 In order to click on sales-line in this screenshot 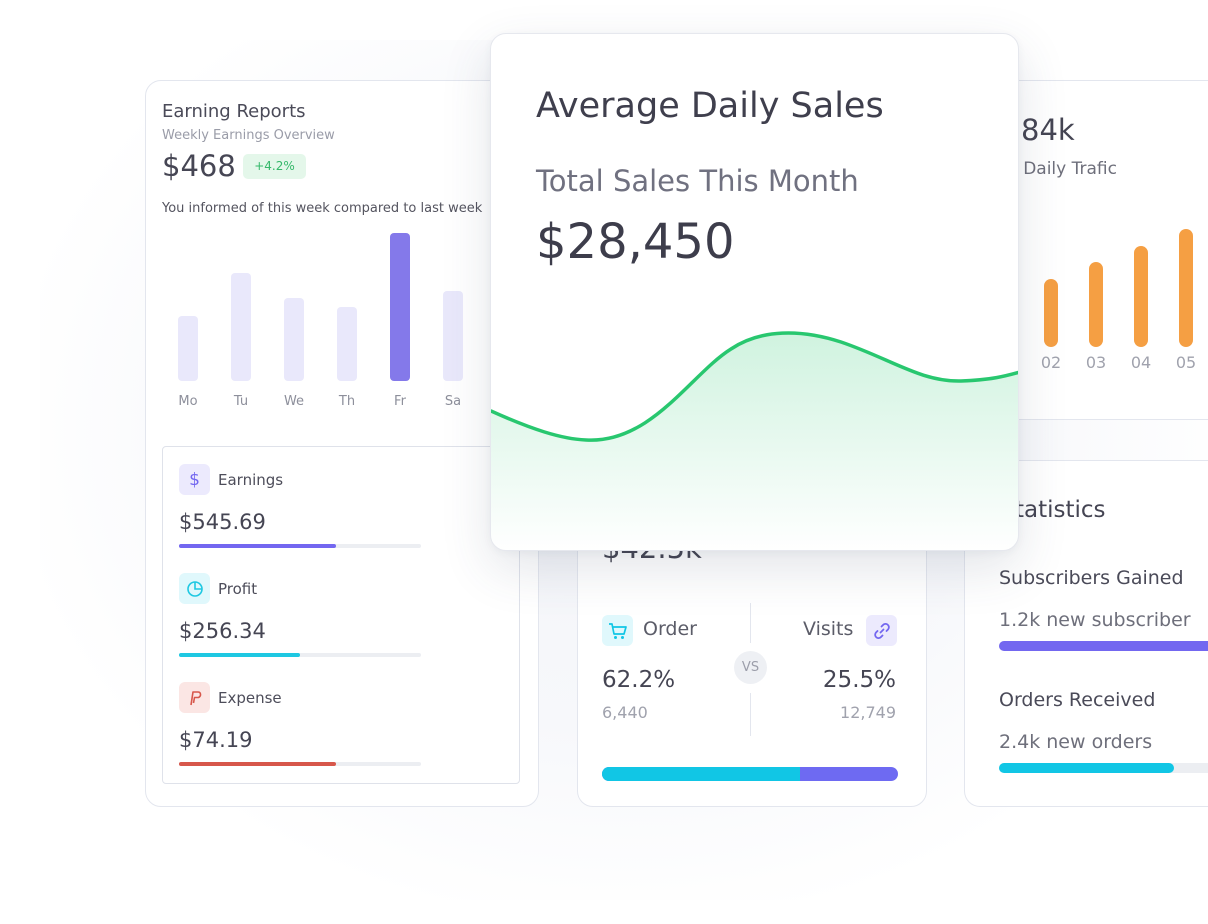, I will do `click(754, 386)`.